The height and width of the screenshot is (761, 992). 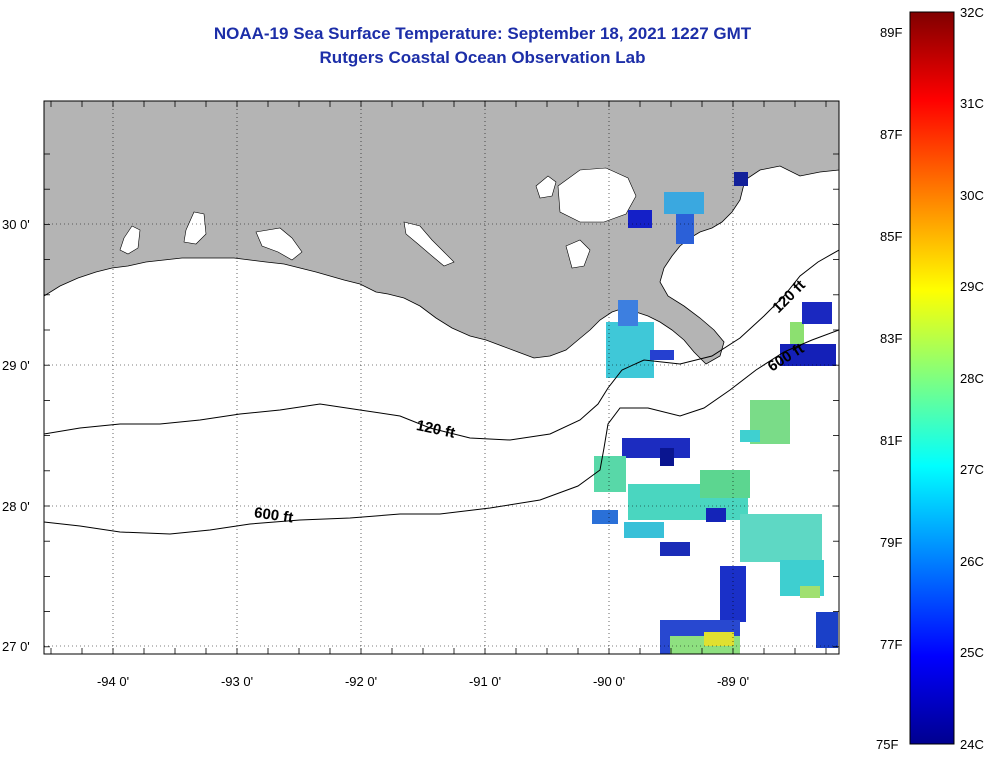 What do you see at coordinates (16, 506) in the screenshot?
I see `lat-label-28: 28 0'` at bounding box center [16, 506].